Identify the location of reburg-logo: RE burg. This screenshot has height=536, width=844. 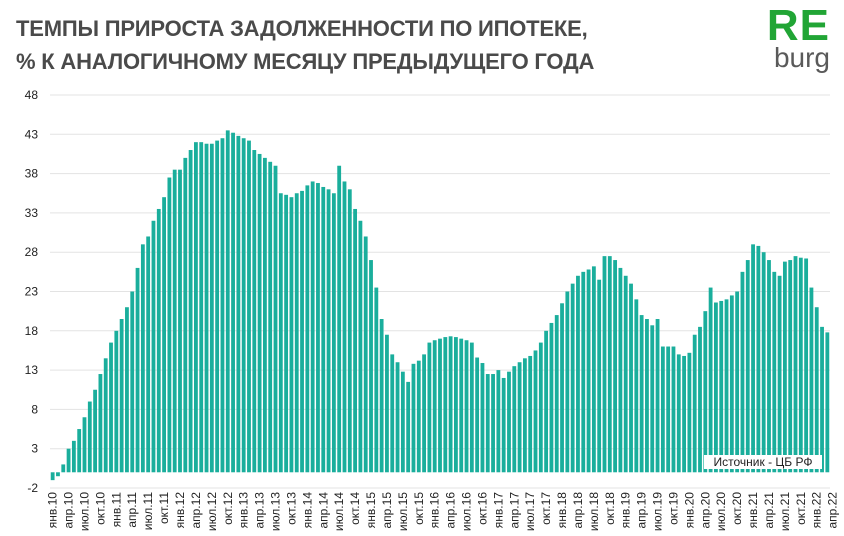
(794, 38).